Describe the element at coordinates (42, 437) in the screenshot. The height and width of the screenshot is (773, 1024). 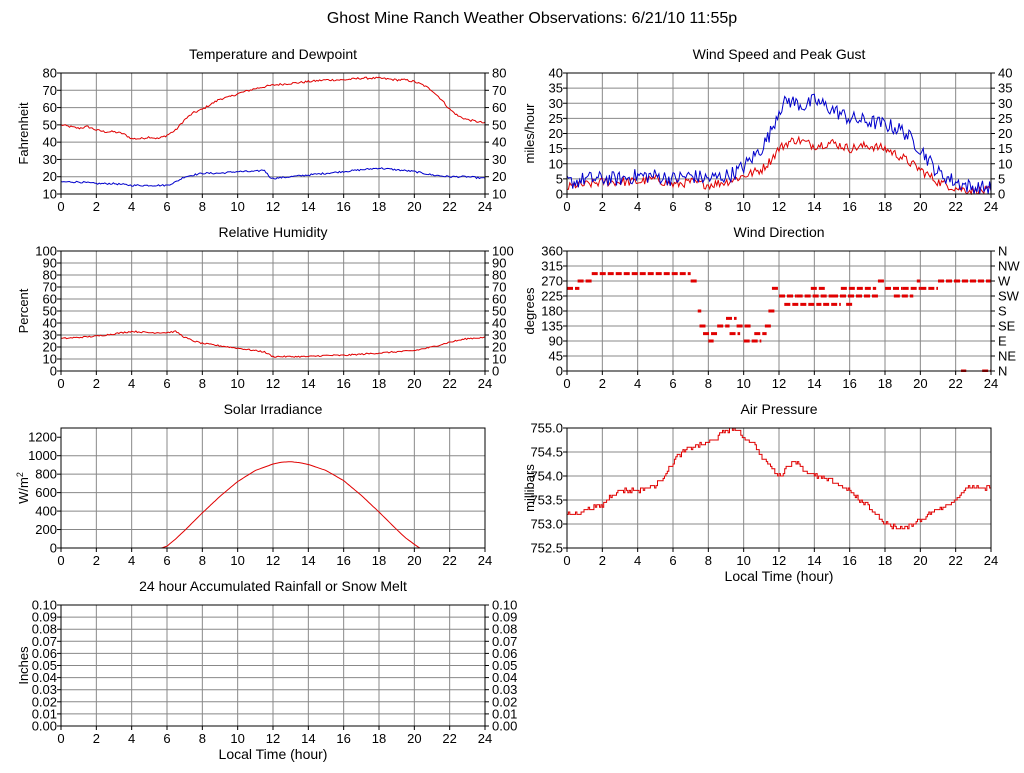
I see `y-tick-label: 1200` at that location.